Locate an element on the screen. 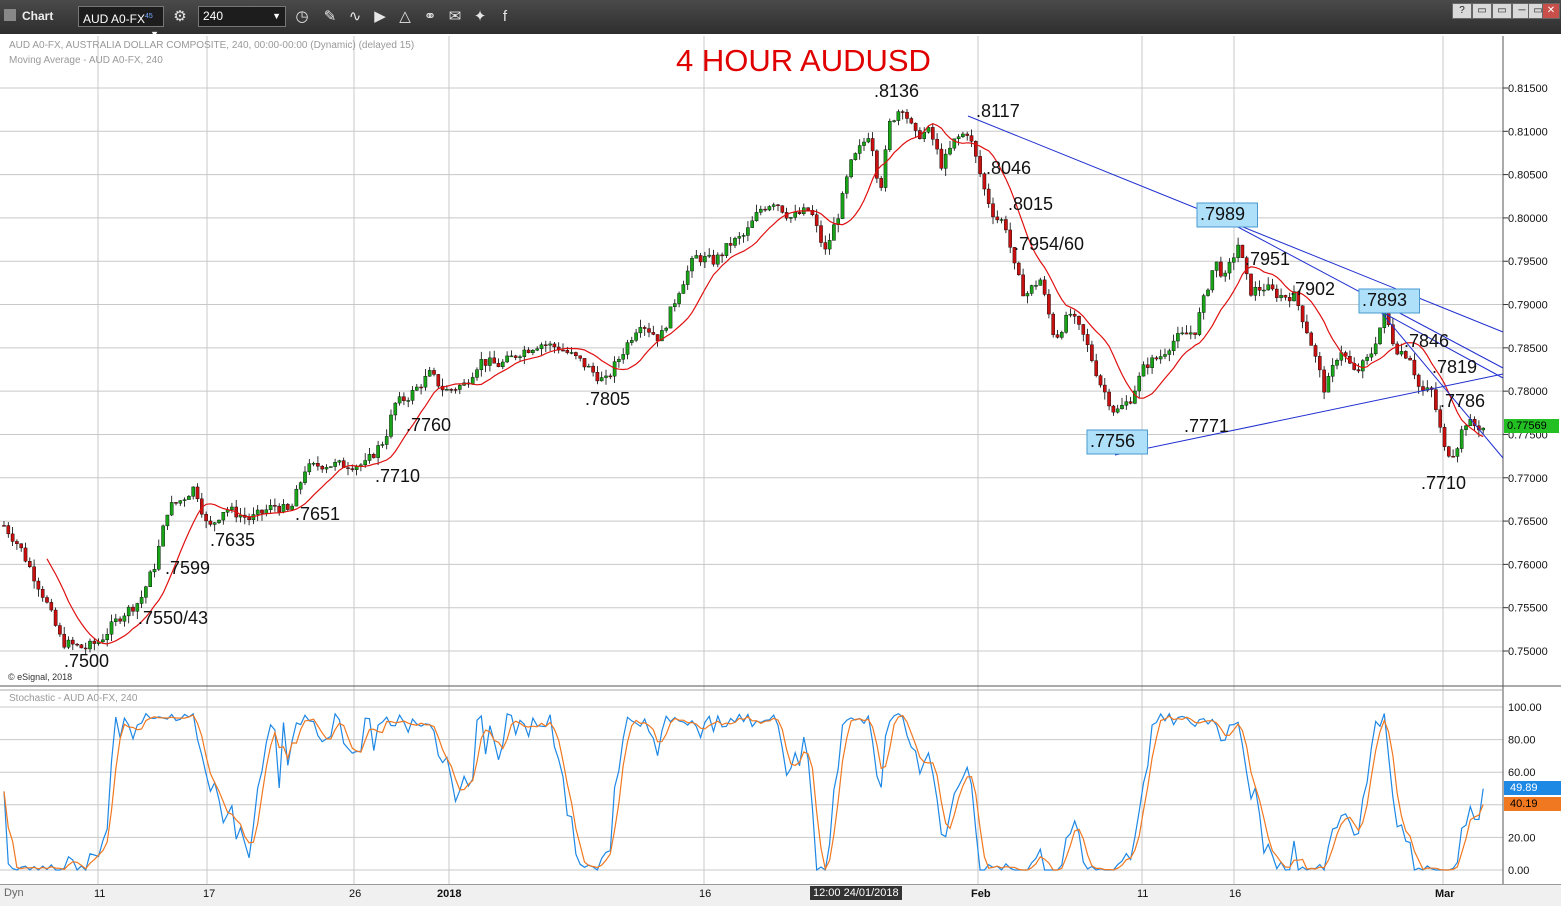  draw-pen-icon: ✎ is located at coordinates (330, 16).